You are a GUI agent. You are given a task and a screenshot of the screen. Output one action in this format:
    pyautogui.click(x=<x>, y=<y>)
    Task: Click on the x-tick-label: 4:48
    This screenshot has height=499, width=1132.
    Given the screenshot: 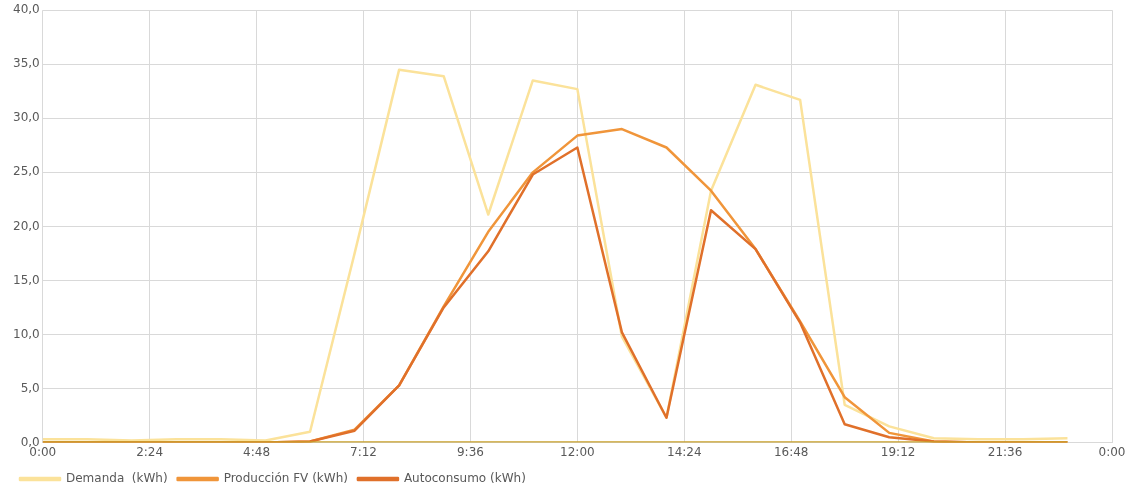 What is the action you would take?
    pyautogui.click(x=257, y=451)
    